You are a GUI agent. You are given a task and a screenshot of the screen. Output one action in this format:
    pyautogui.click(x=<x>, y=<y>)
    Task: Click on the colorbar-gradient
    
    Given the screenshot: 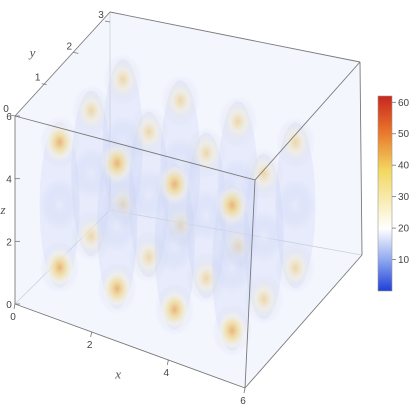 What is the action you would take?
    pyautogui.click(x=385, y=193)
    